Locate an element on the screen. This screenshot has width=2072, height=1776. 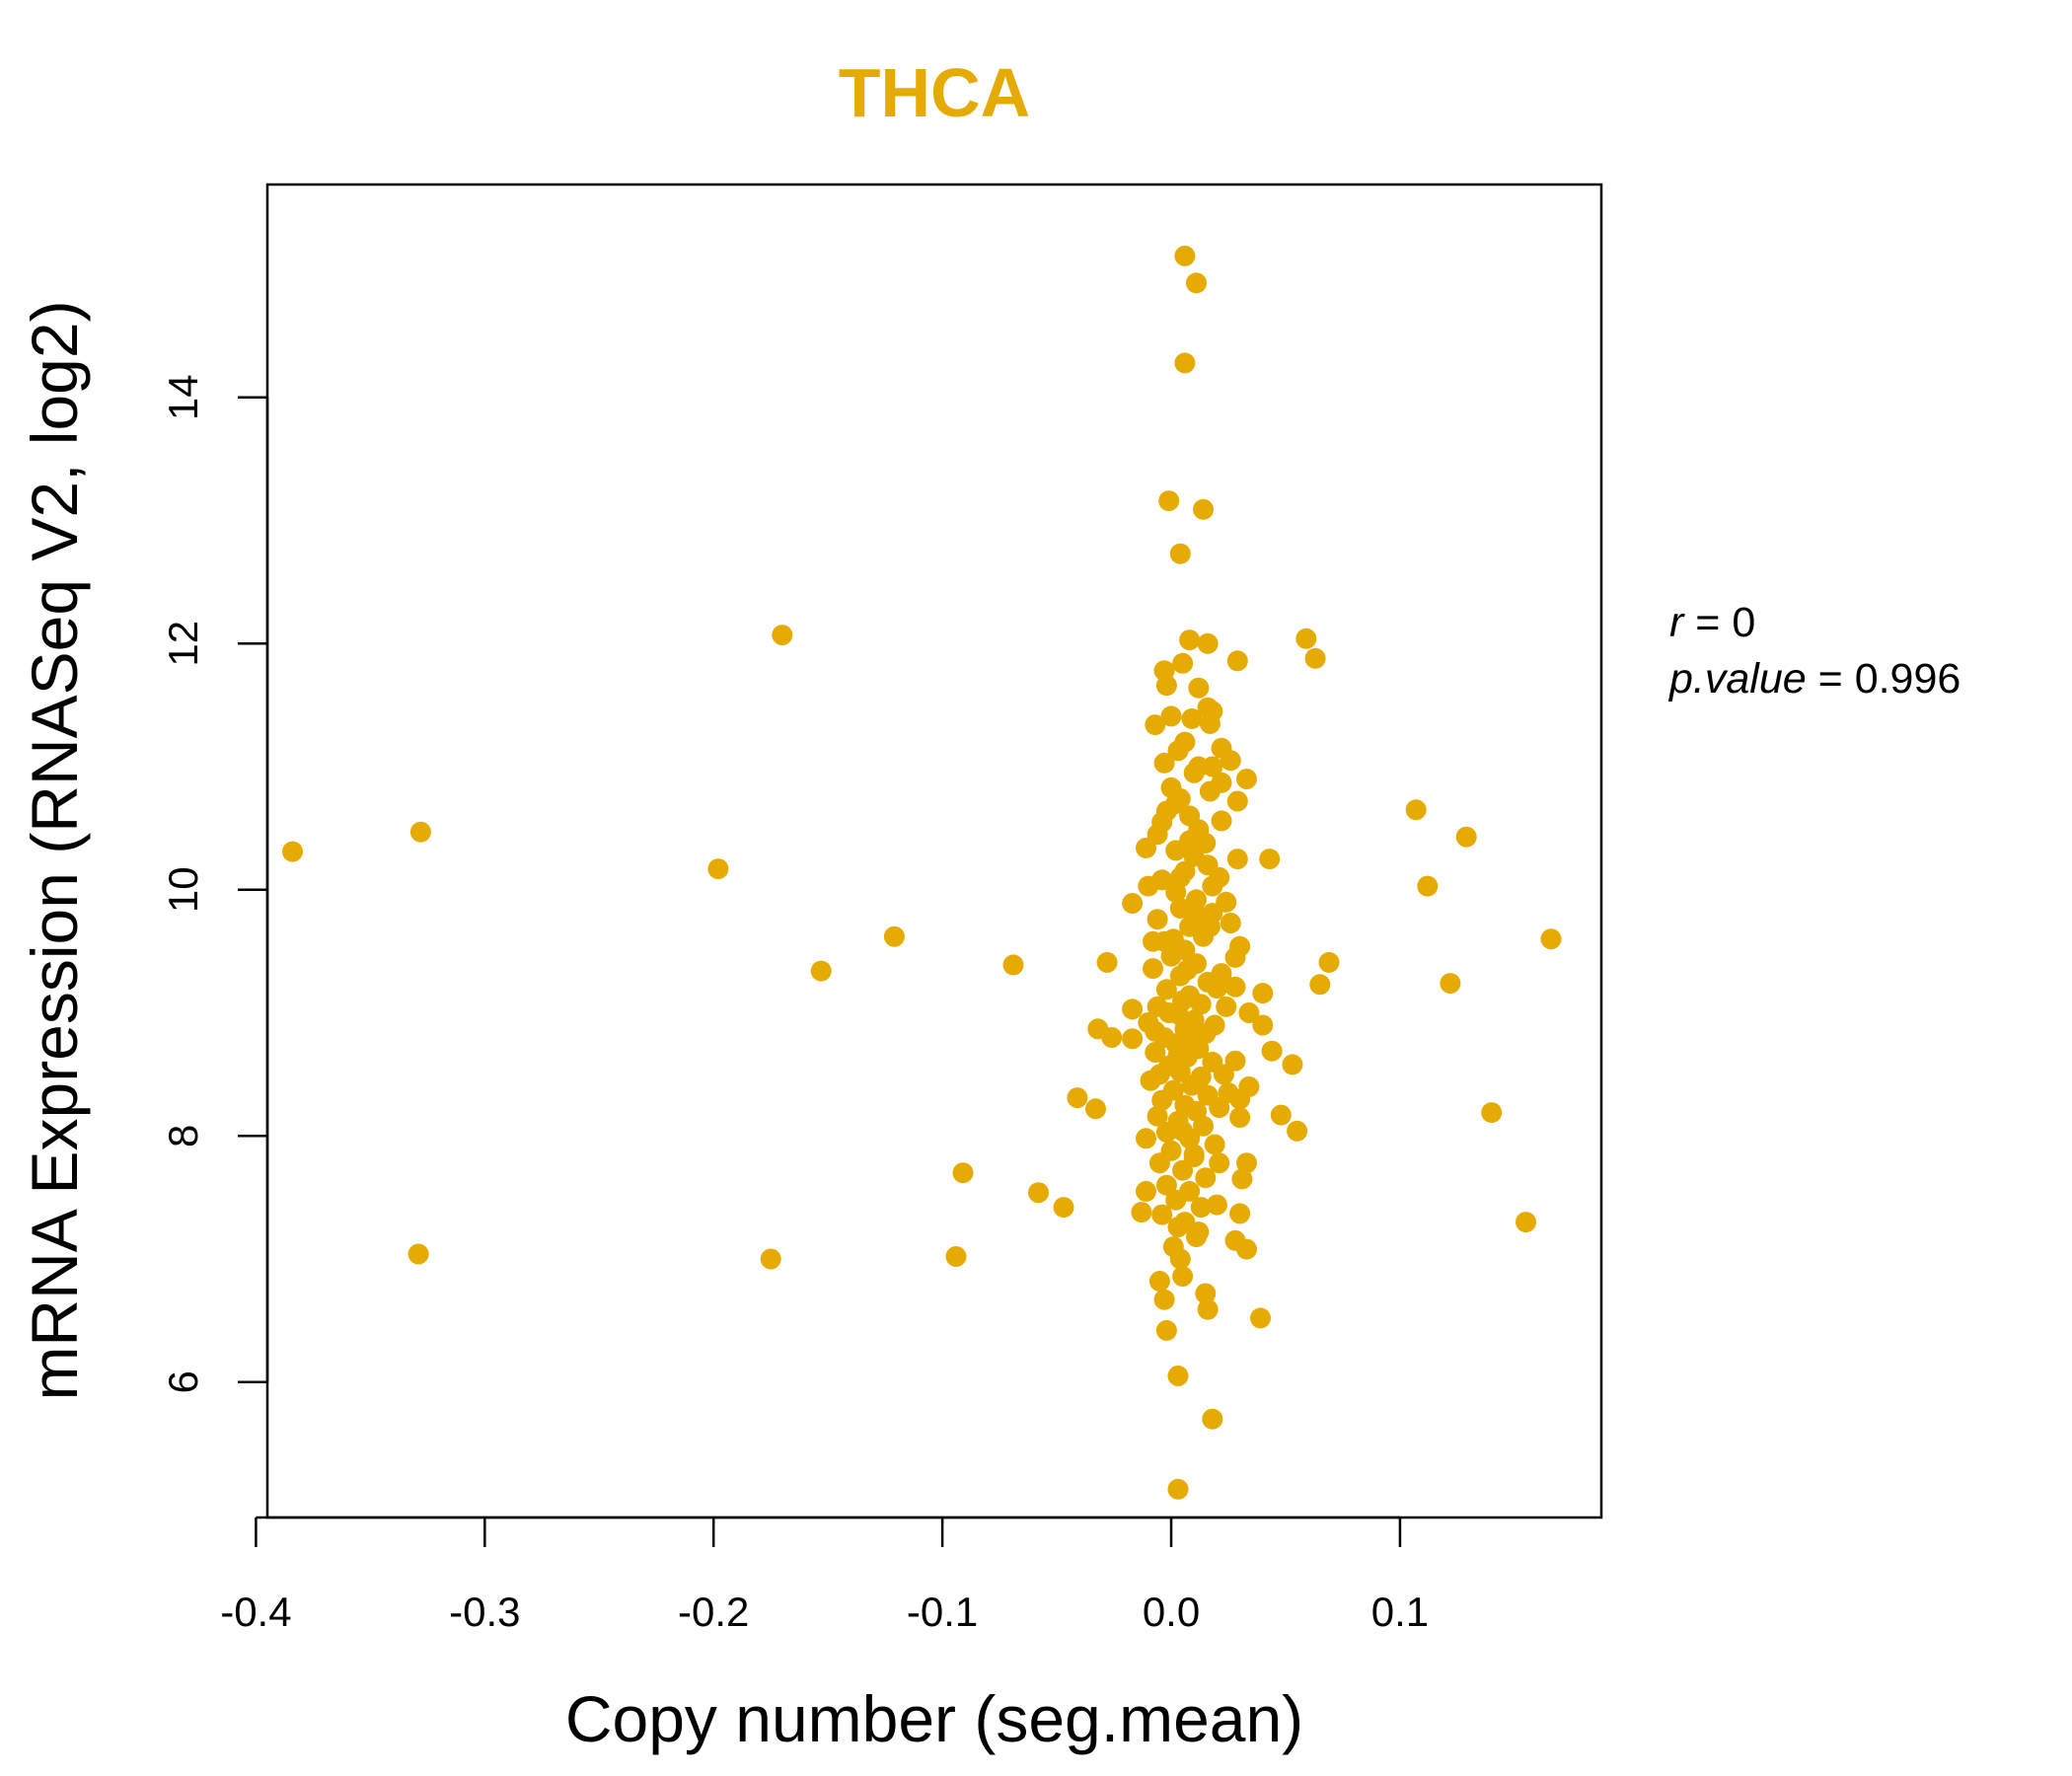
x-tick-label: -0.1 is located at coordinates (943, 1612).